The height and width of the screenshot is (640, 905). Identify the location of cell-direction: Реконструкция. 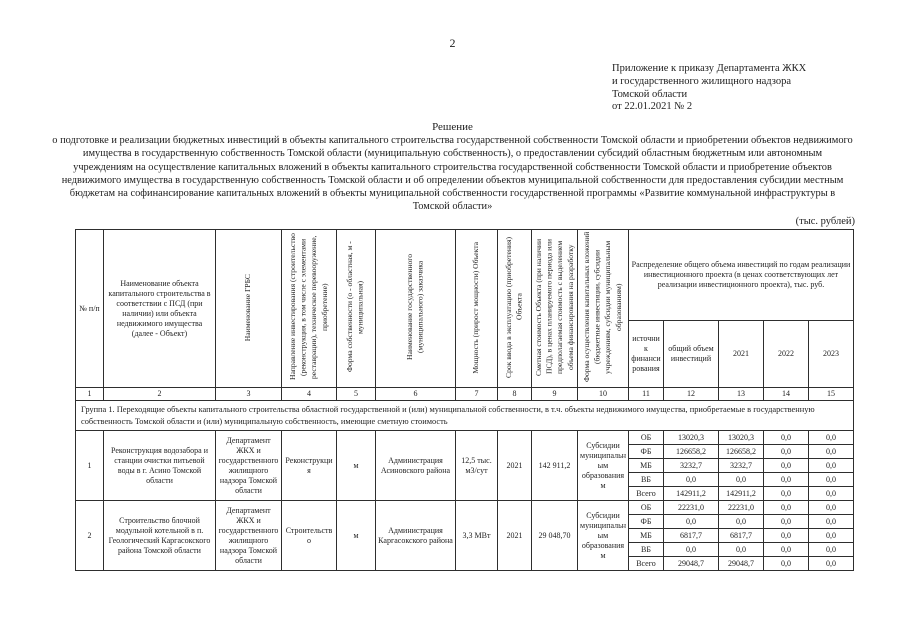
(309, 466).